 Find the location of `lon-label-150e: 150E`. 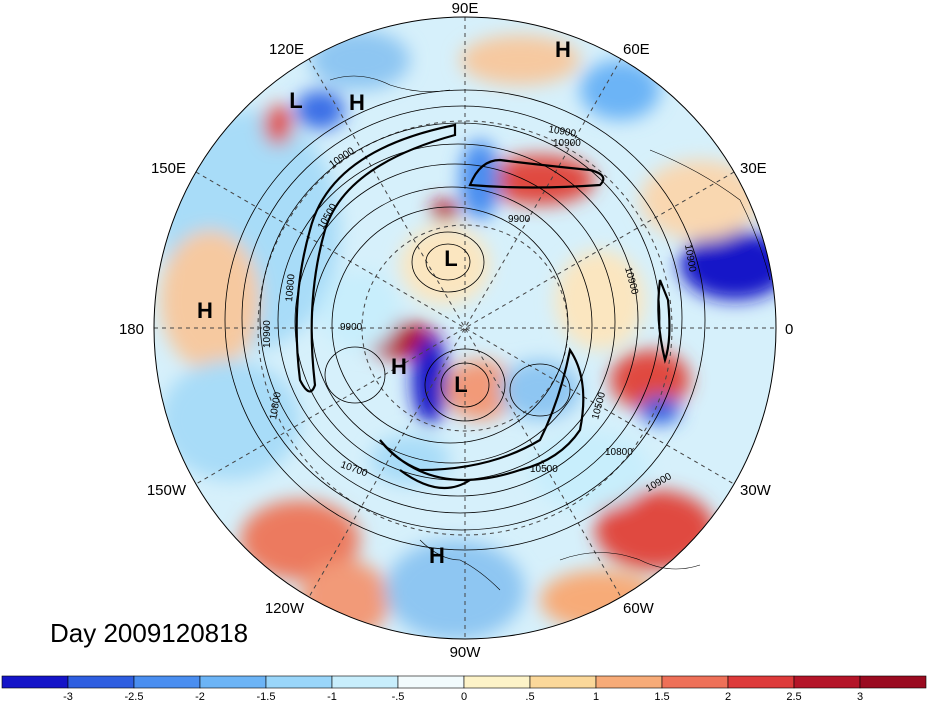

lon-label-150e: 150E is located at coordinates (168, 168).